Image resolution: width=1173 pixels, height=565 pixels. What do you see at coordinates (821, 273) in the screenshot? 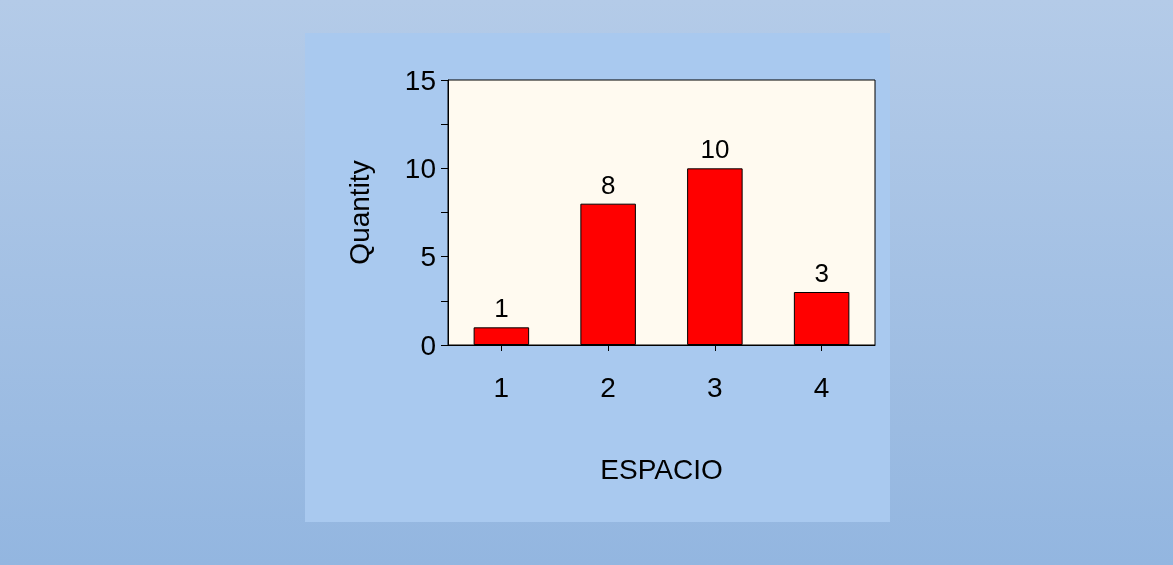
I see `data-label: 3` at bounding box center [821, 273].